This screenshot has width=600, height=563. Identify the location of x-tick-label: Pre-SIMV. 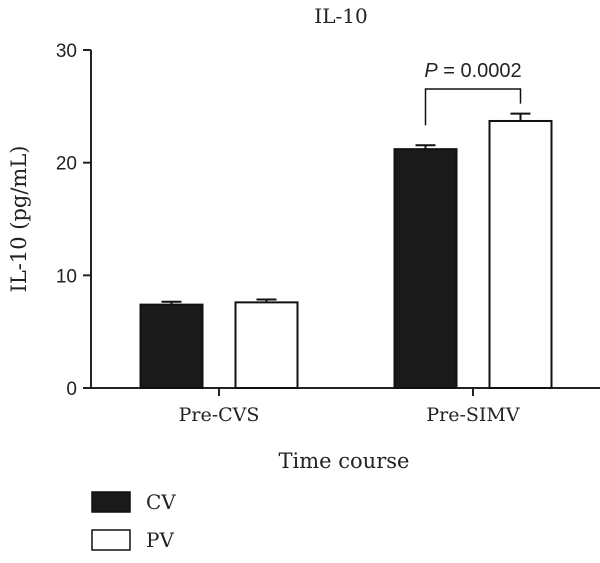
(473, 415).